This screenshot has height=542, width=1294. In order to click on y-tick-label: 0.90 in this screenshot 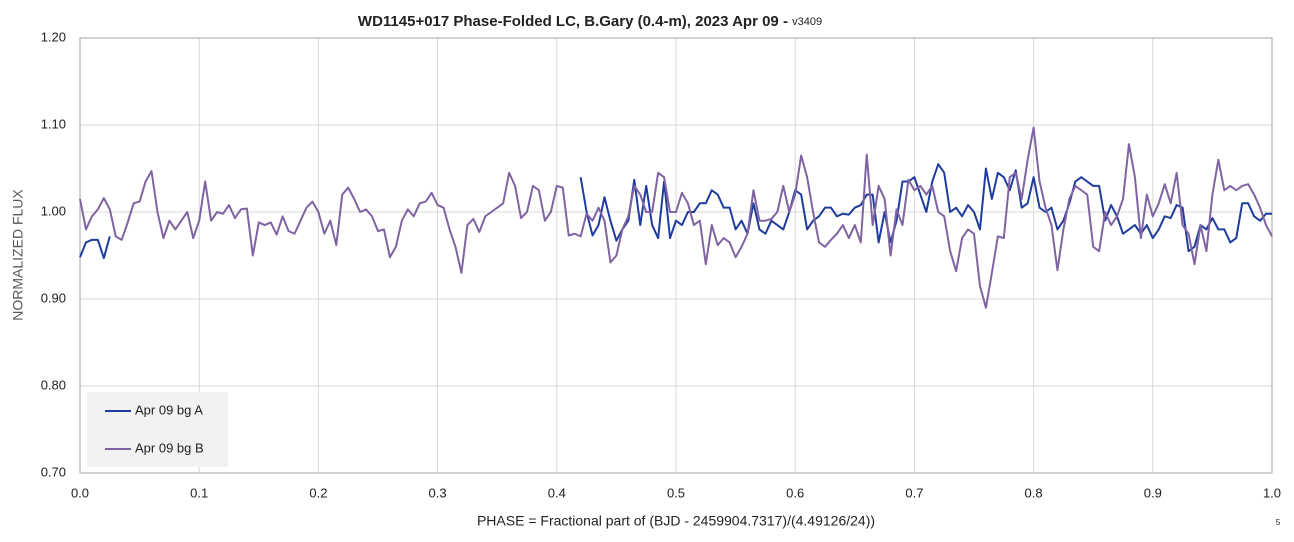, I will do `click(53, 297)`.